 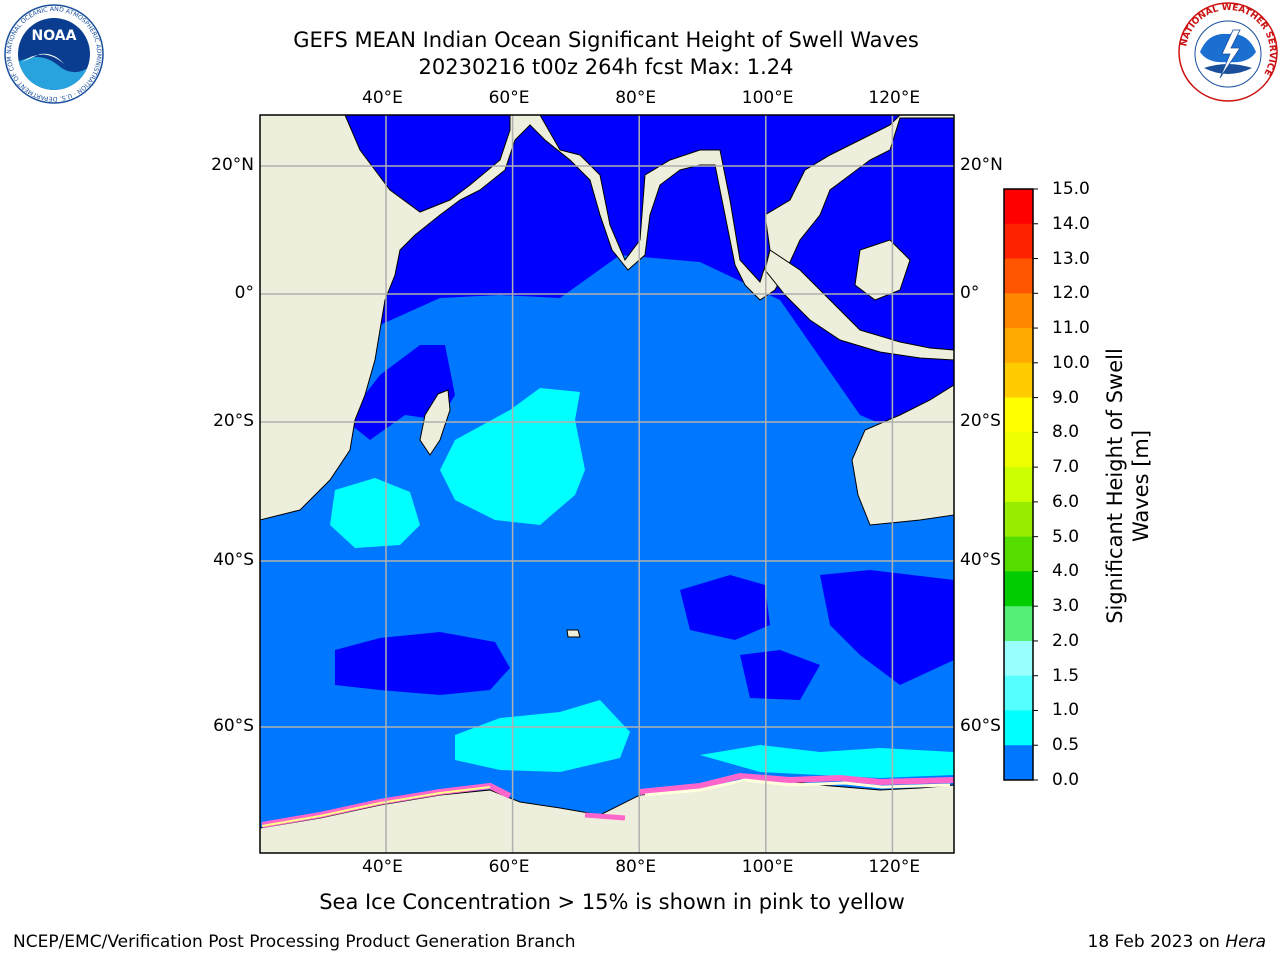 What do you see at coordinates (882, 270) in the screenshot?
I see `land-borneo` at bounding box center [882, 270].